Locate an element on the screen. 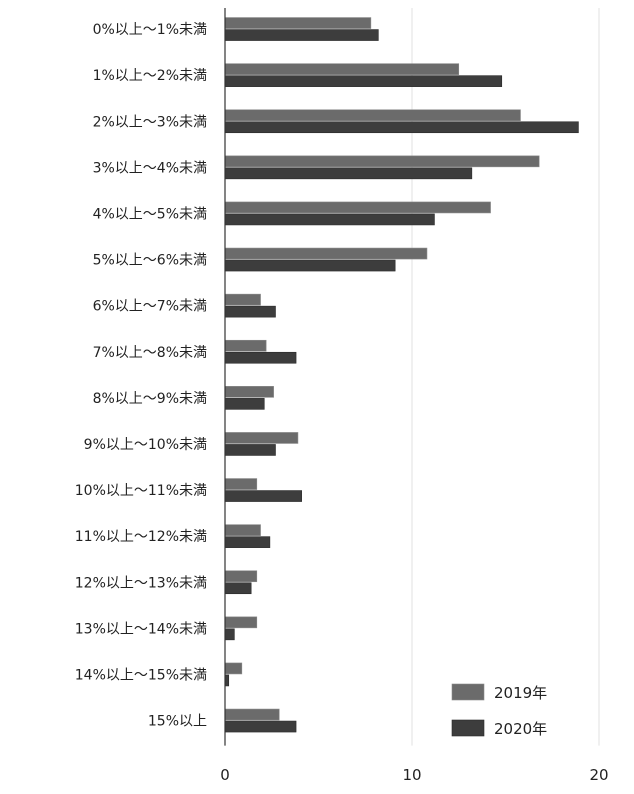 The width and height of the screenshot is (634, 794). x-tick-label-0: 0 is located at coordinates (225, 775).